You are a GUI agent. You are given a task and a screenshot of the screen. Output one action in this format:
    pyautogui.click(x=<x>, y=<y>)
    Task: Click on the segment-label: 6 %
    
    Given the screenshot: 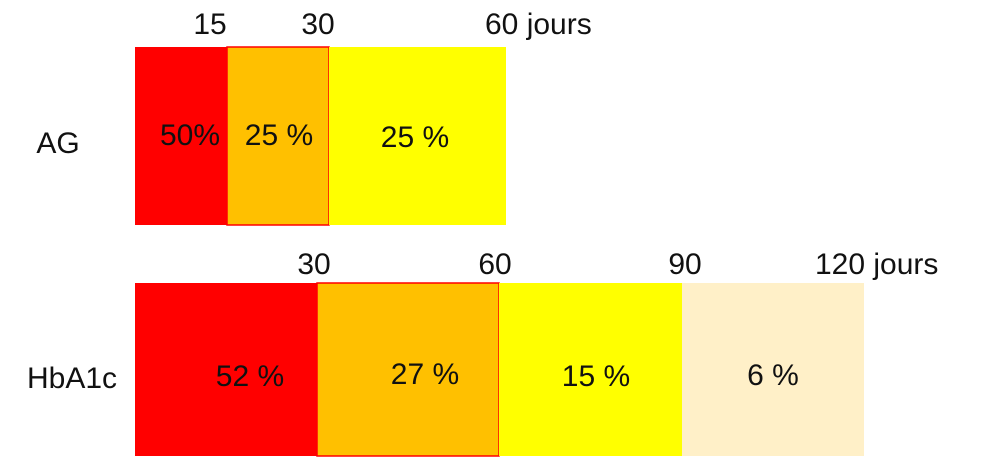 What is the action you would take?
    pyautogui.click(x=773, y=375)
    